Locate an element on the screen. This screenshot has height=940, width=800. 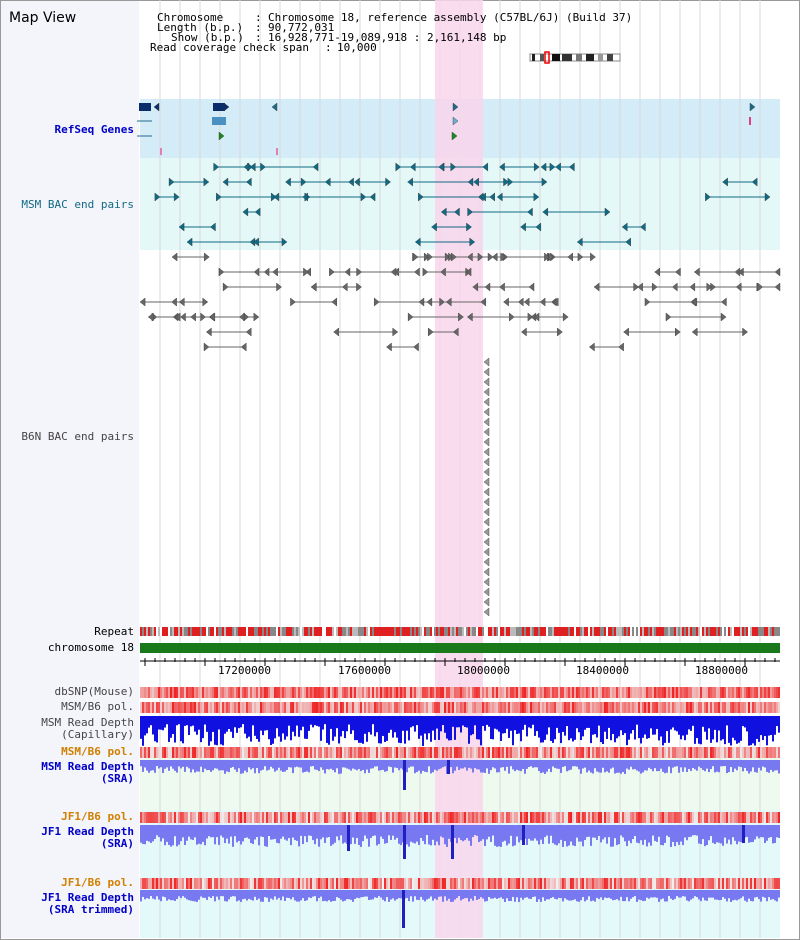
b6n-bac-stacked-end is located at coordinates (486, 602).